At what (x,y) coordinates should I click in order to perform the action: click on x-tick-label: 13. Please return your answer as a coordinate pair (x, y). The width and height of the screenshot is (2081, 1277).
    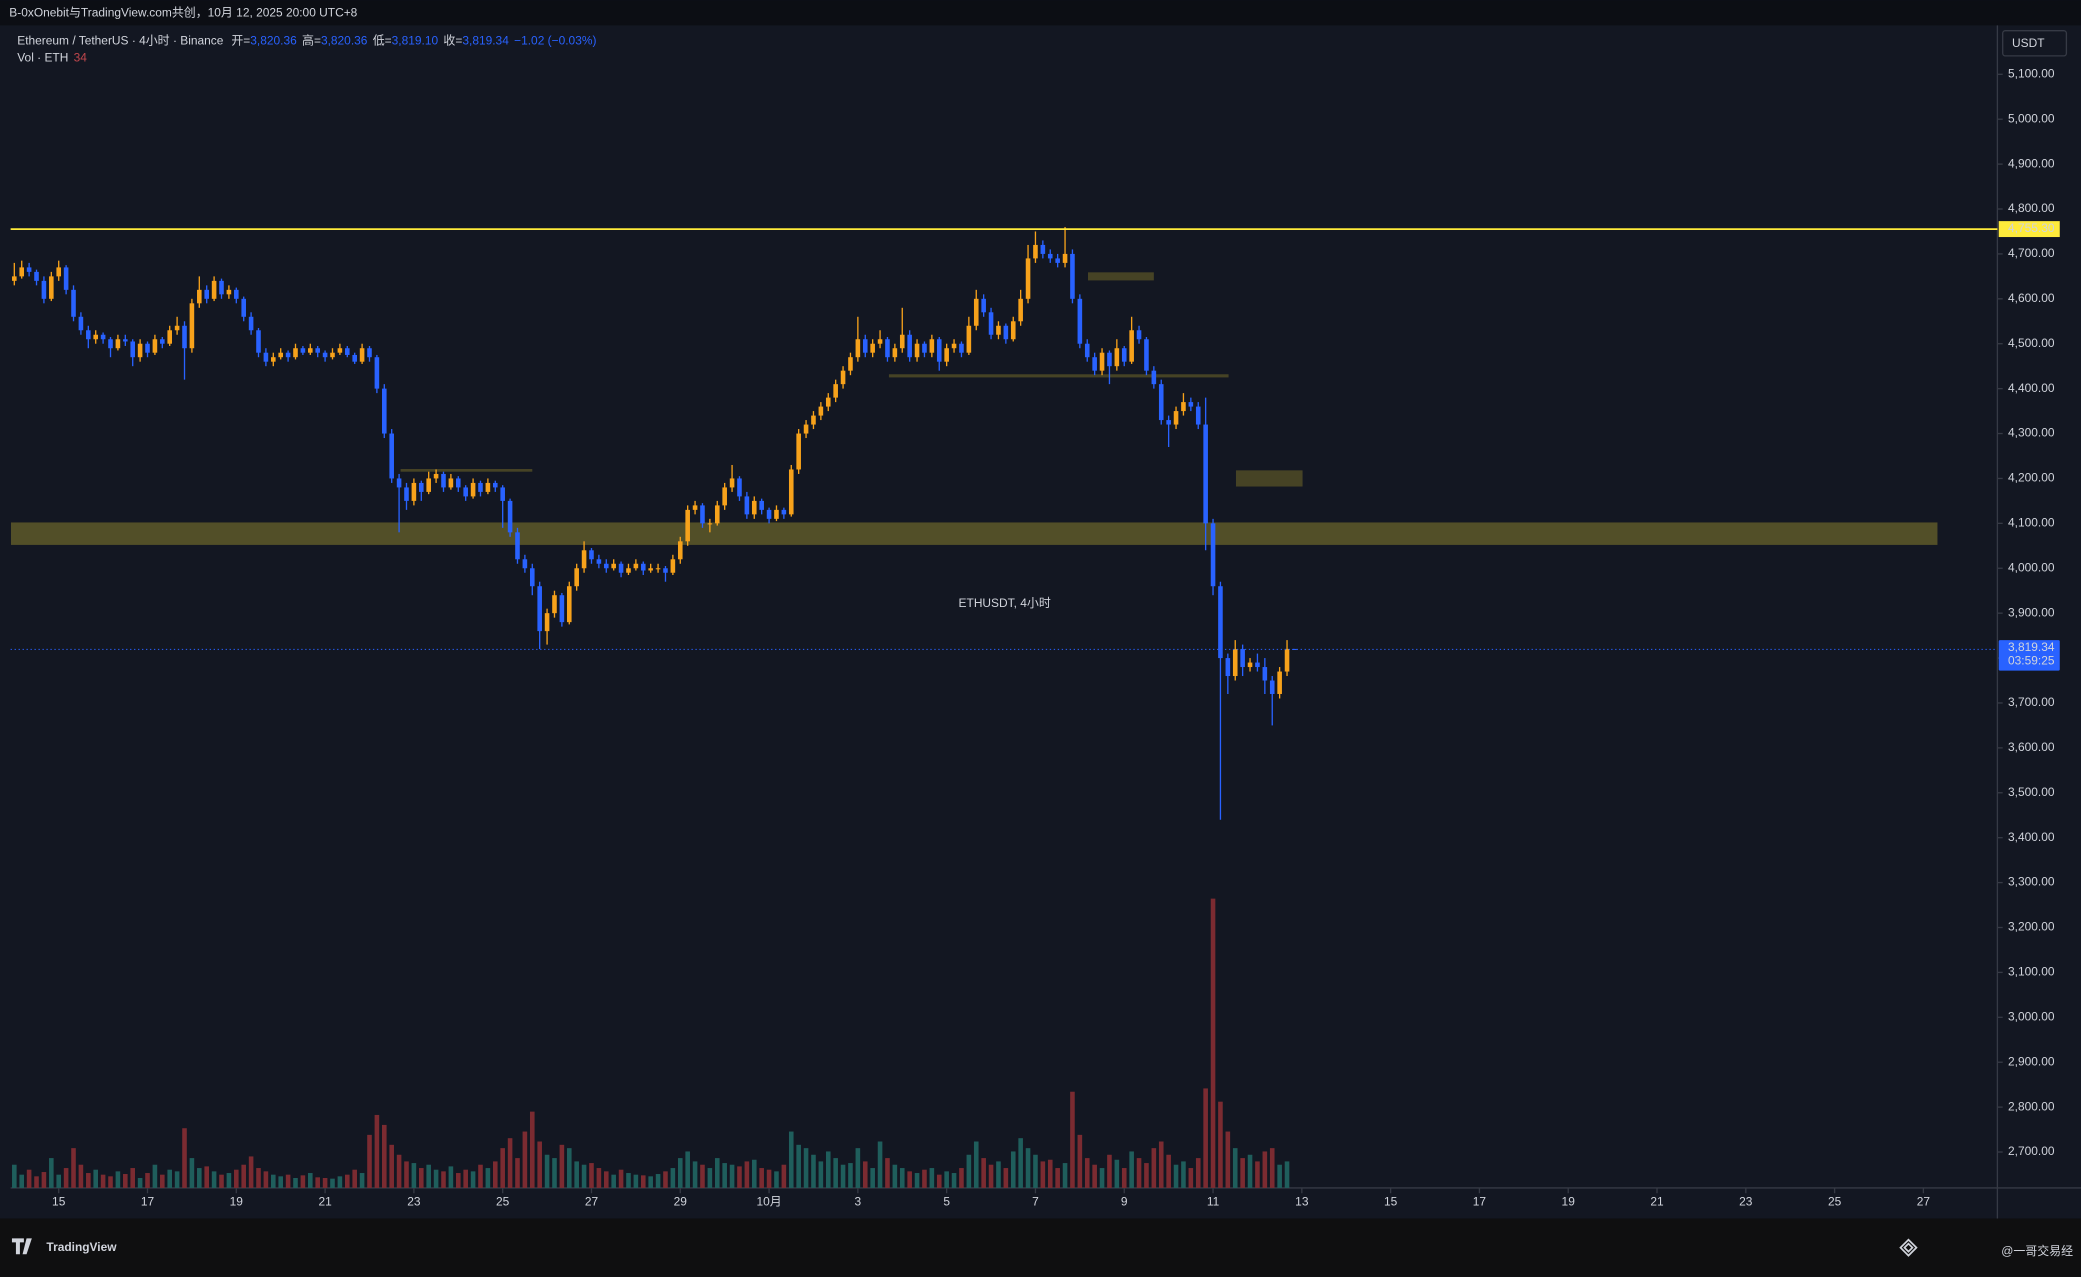
    Looking at the image, I should click on (1302, 1202).